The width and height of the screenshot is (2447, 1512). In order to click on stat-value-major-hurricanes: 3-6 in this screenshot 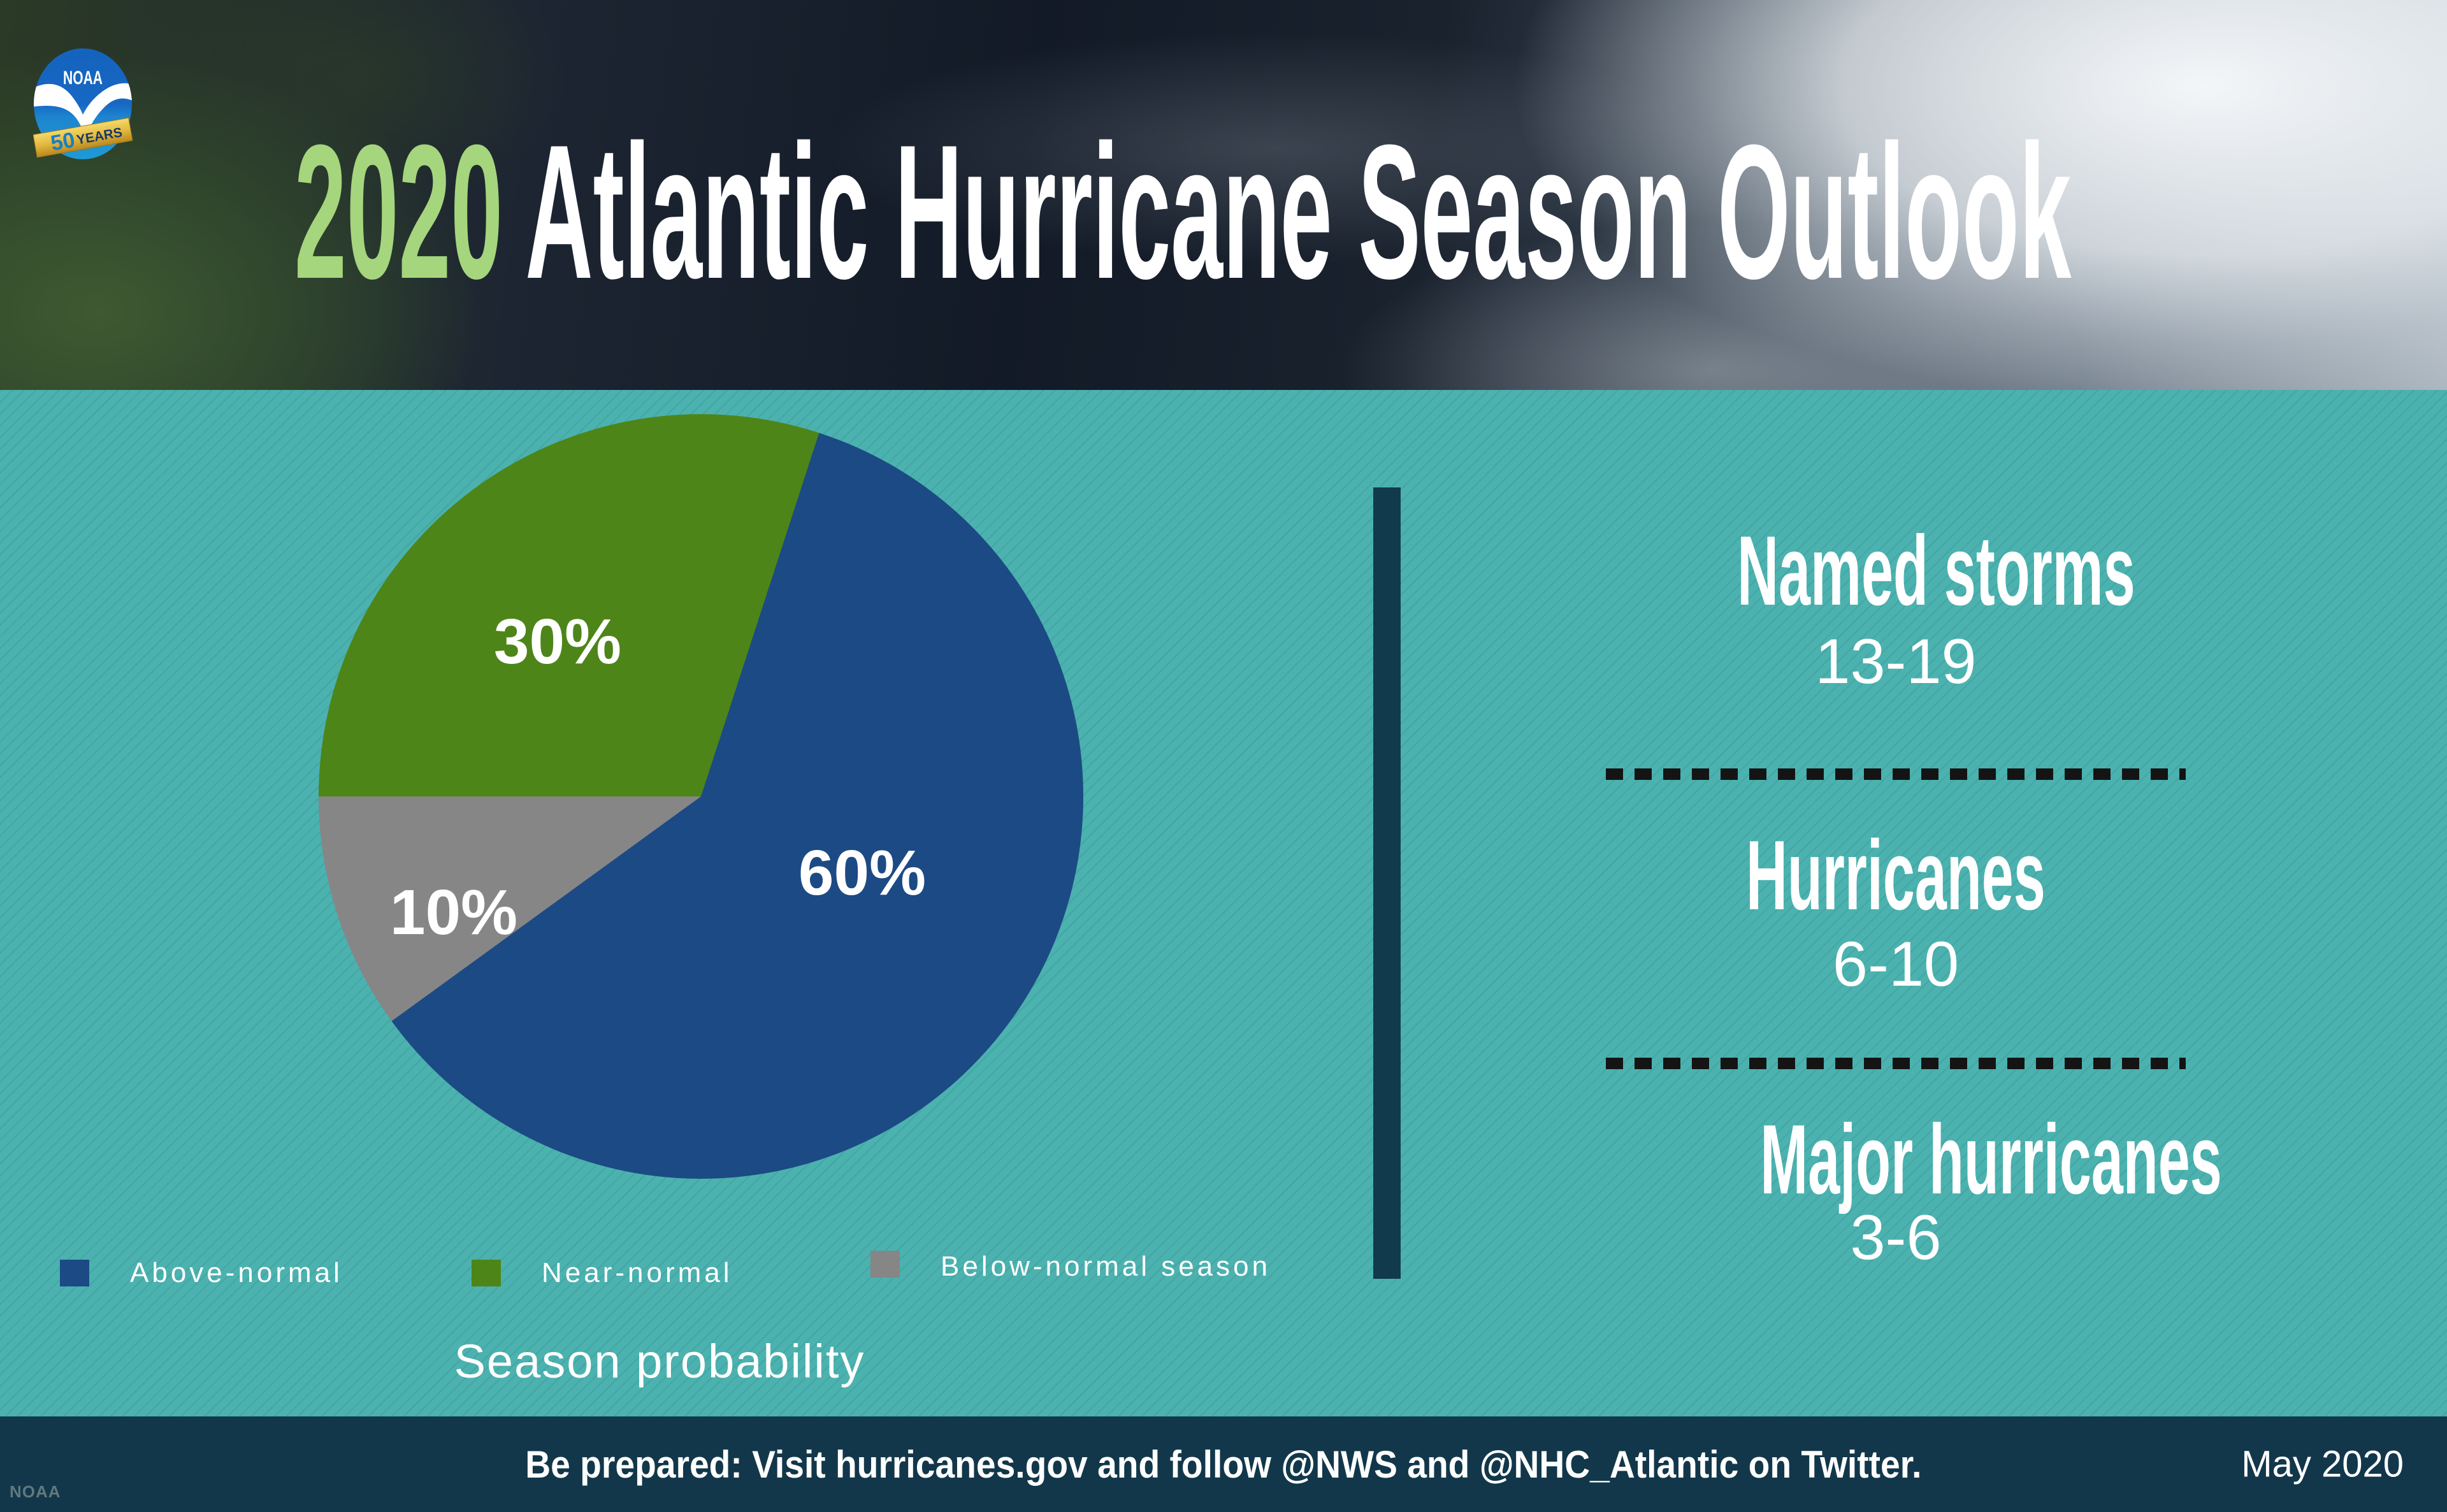, I will do `click(1896, 1237)`.